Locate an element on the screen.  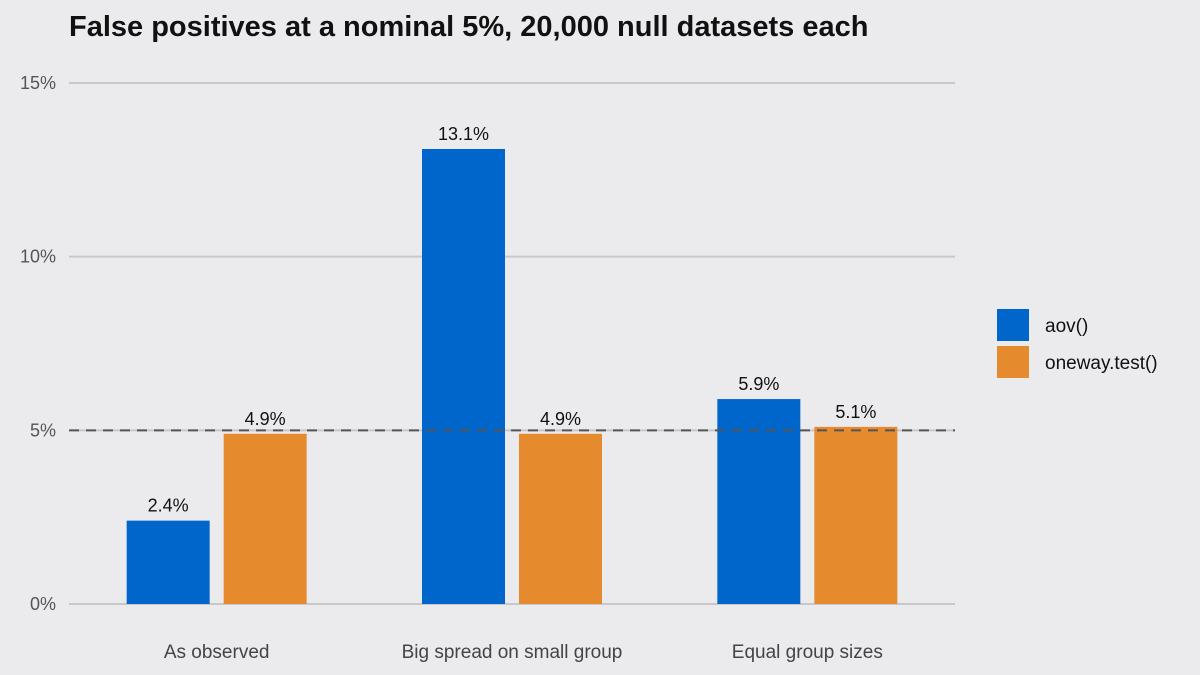
x-tick-label: Big spread on small group is located at coordinates (512, 652).